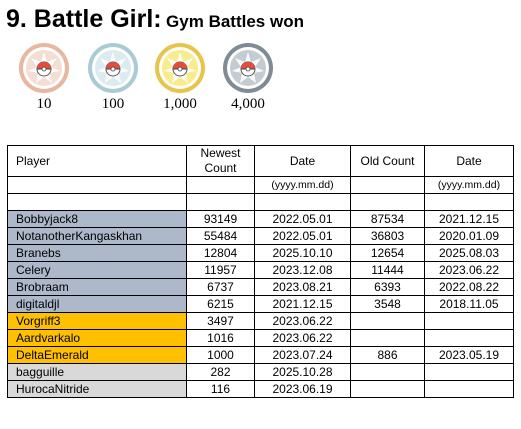 Image resolution: width=521 pixels, height=429 pixels. What do you see at coordinates (44, 68) in the screenshot?
I see `medal-bronze-icon` at bounding box center [44, 68].